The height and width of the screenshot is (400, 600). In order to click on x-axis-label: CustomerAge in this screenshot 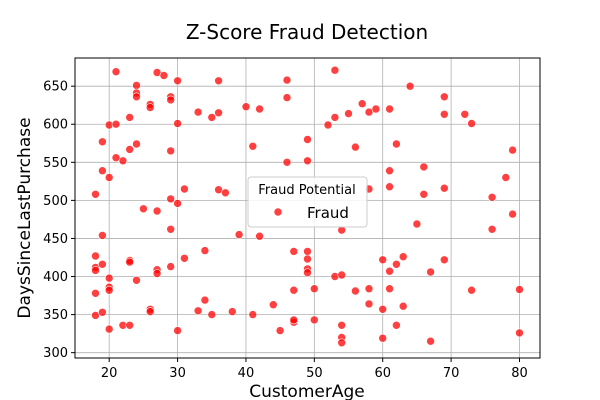, I will do `click(306, 391)`.